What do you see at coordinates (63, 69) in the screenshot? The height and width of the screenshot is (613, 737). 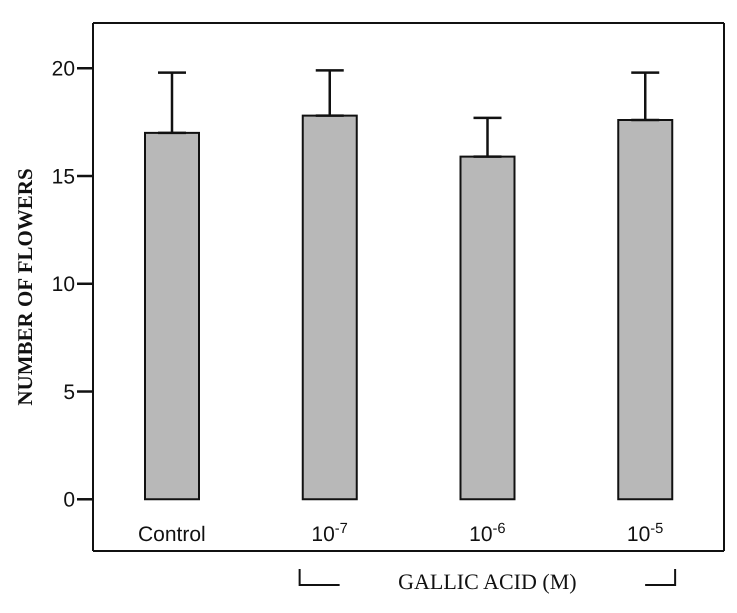 I see `y-tick-label: 20` at bounding box center [63, 69].